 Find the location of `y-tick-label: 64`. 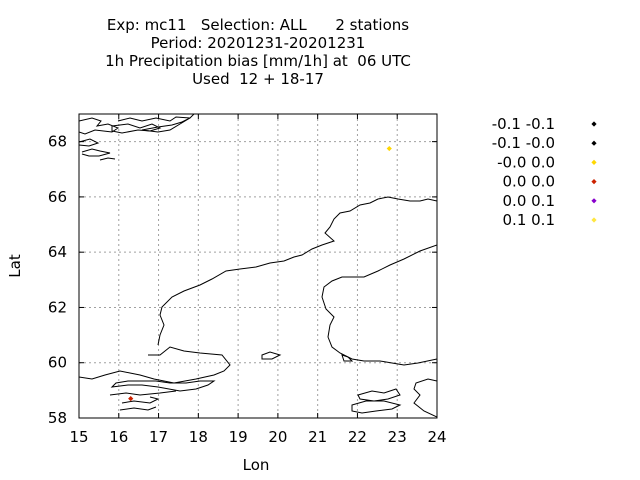

y-tick-label: 64 is located at coordinates (57, 252).